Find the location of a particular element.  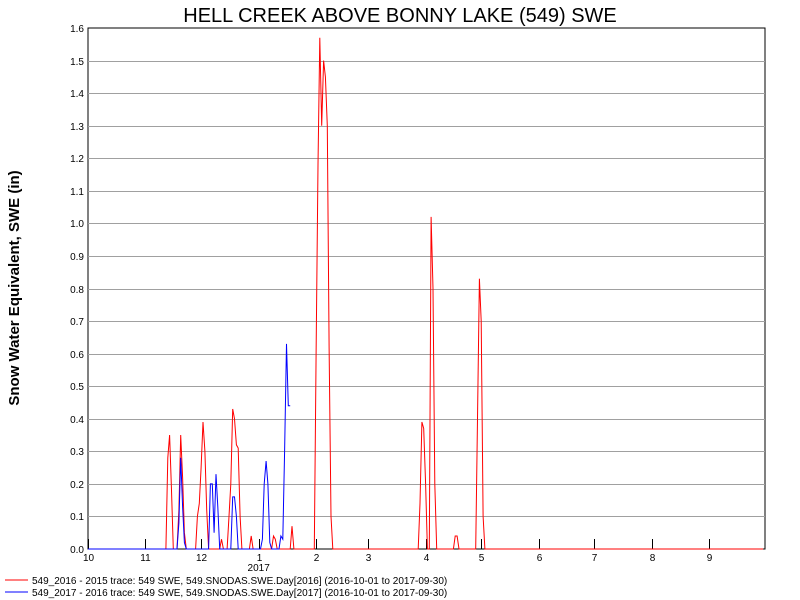

x-tick-label: 7 is located at coordinates (595, 558).